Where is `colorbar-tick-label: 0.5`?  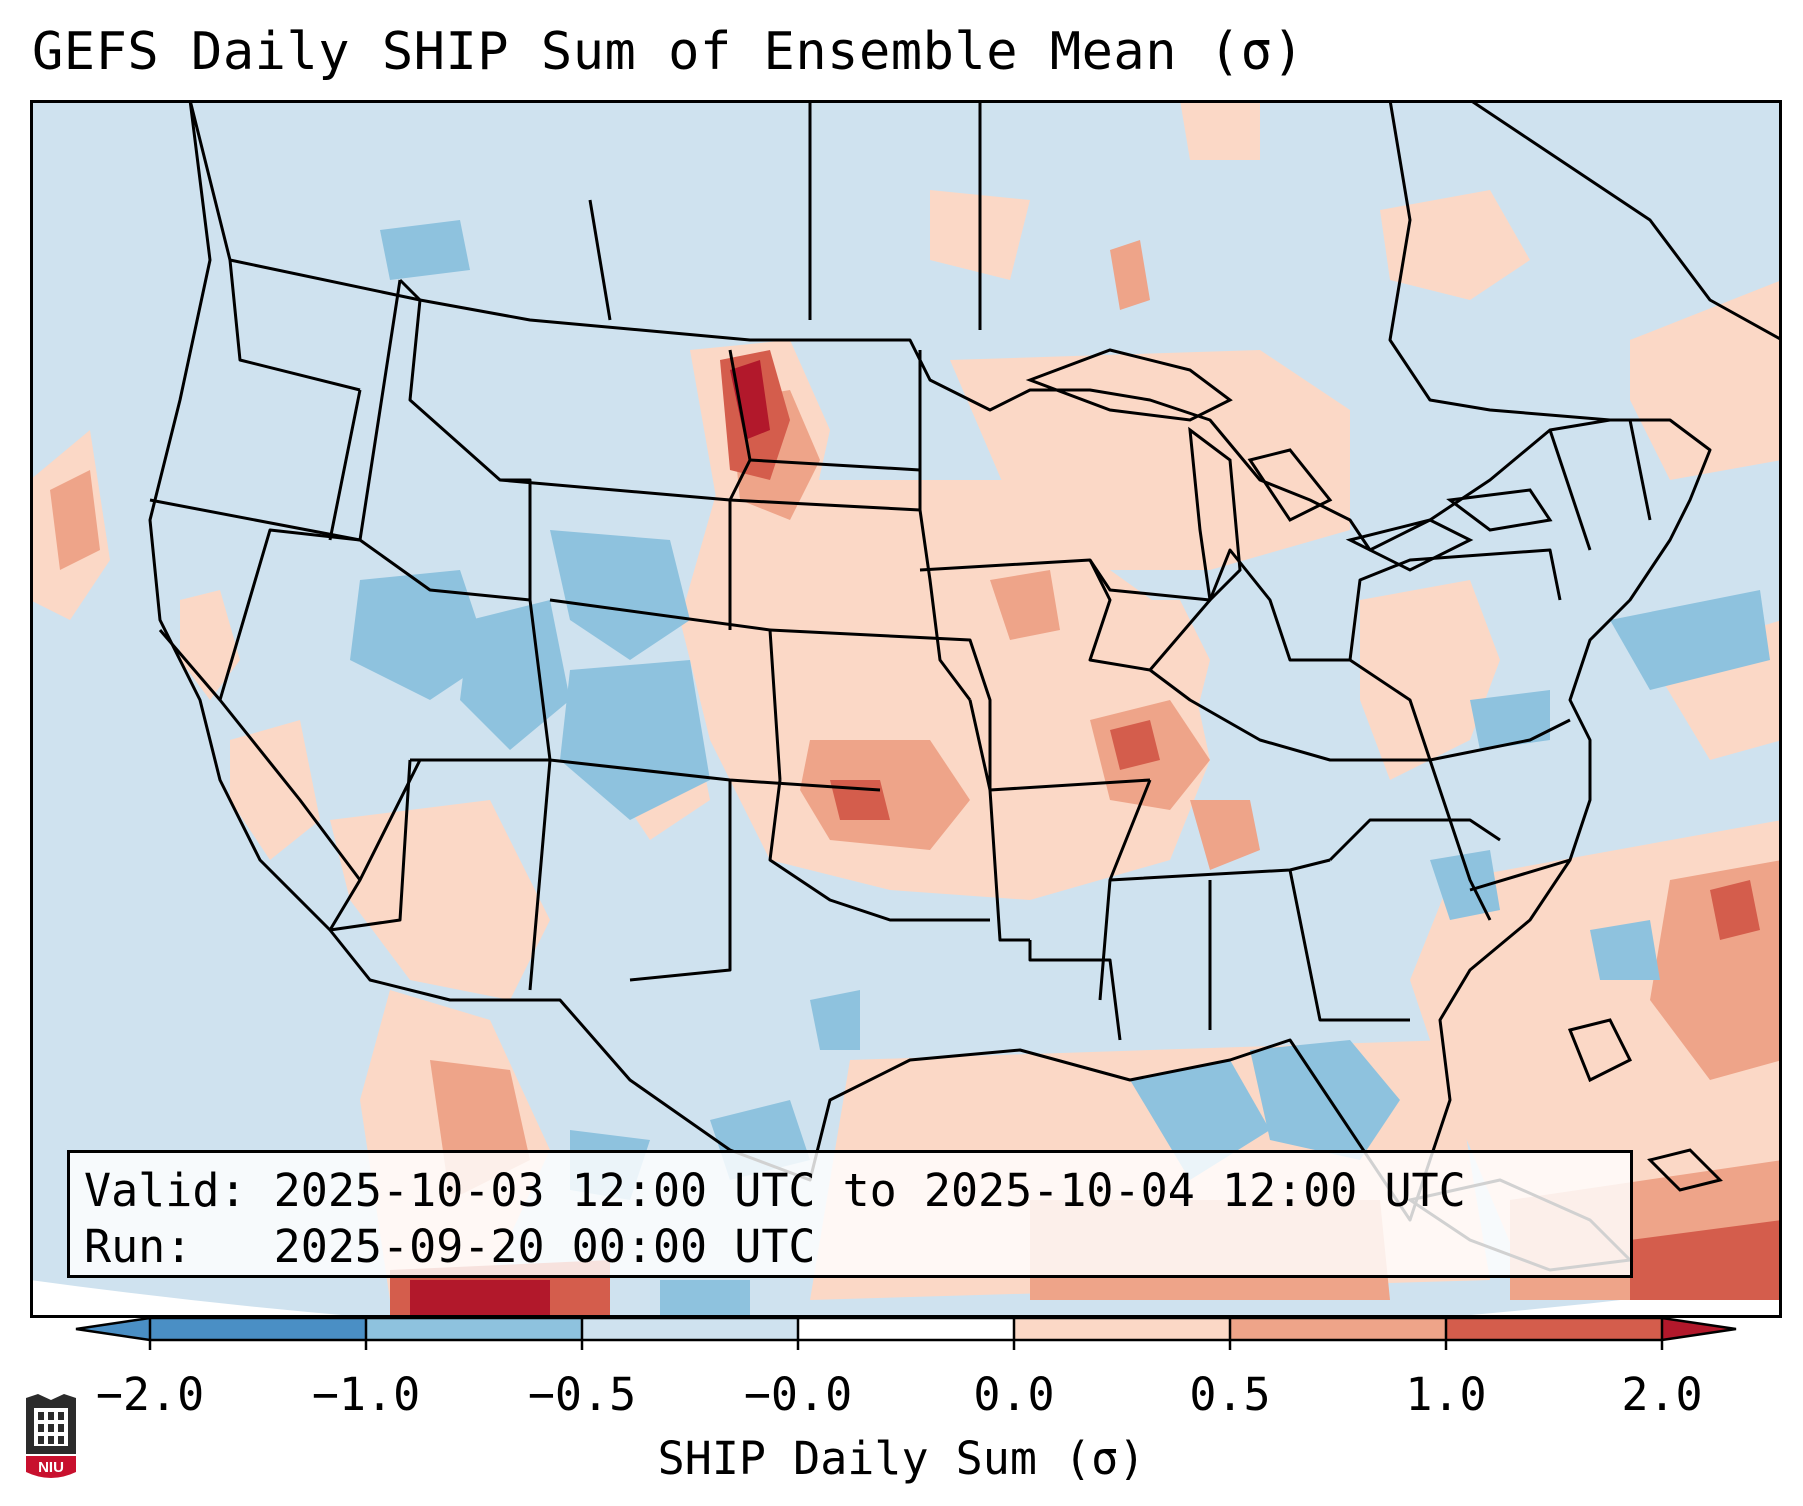
colorbar-tick-label: 0.5 is located at coordinates (1230, 1394).